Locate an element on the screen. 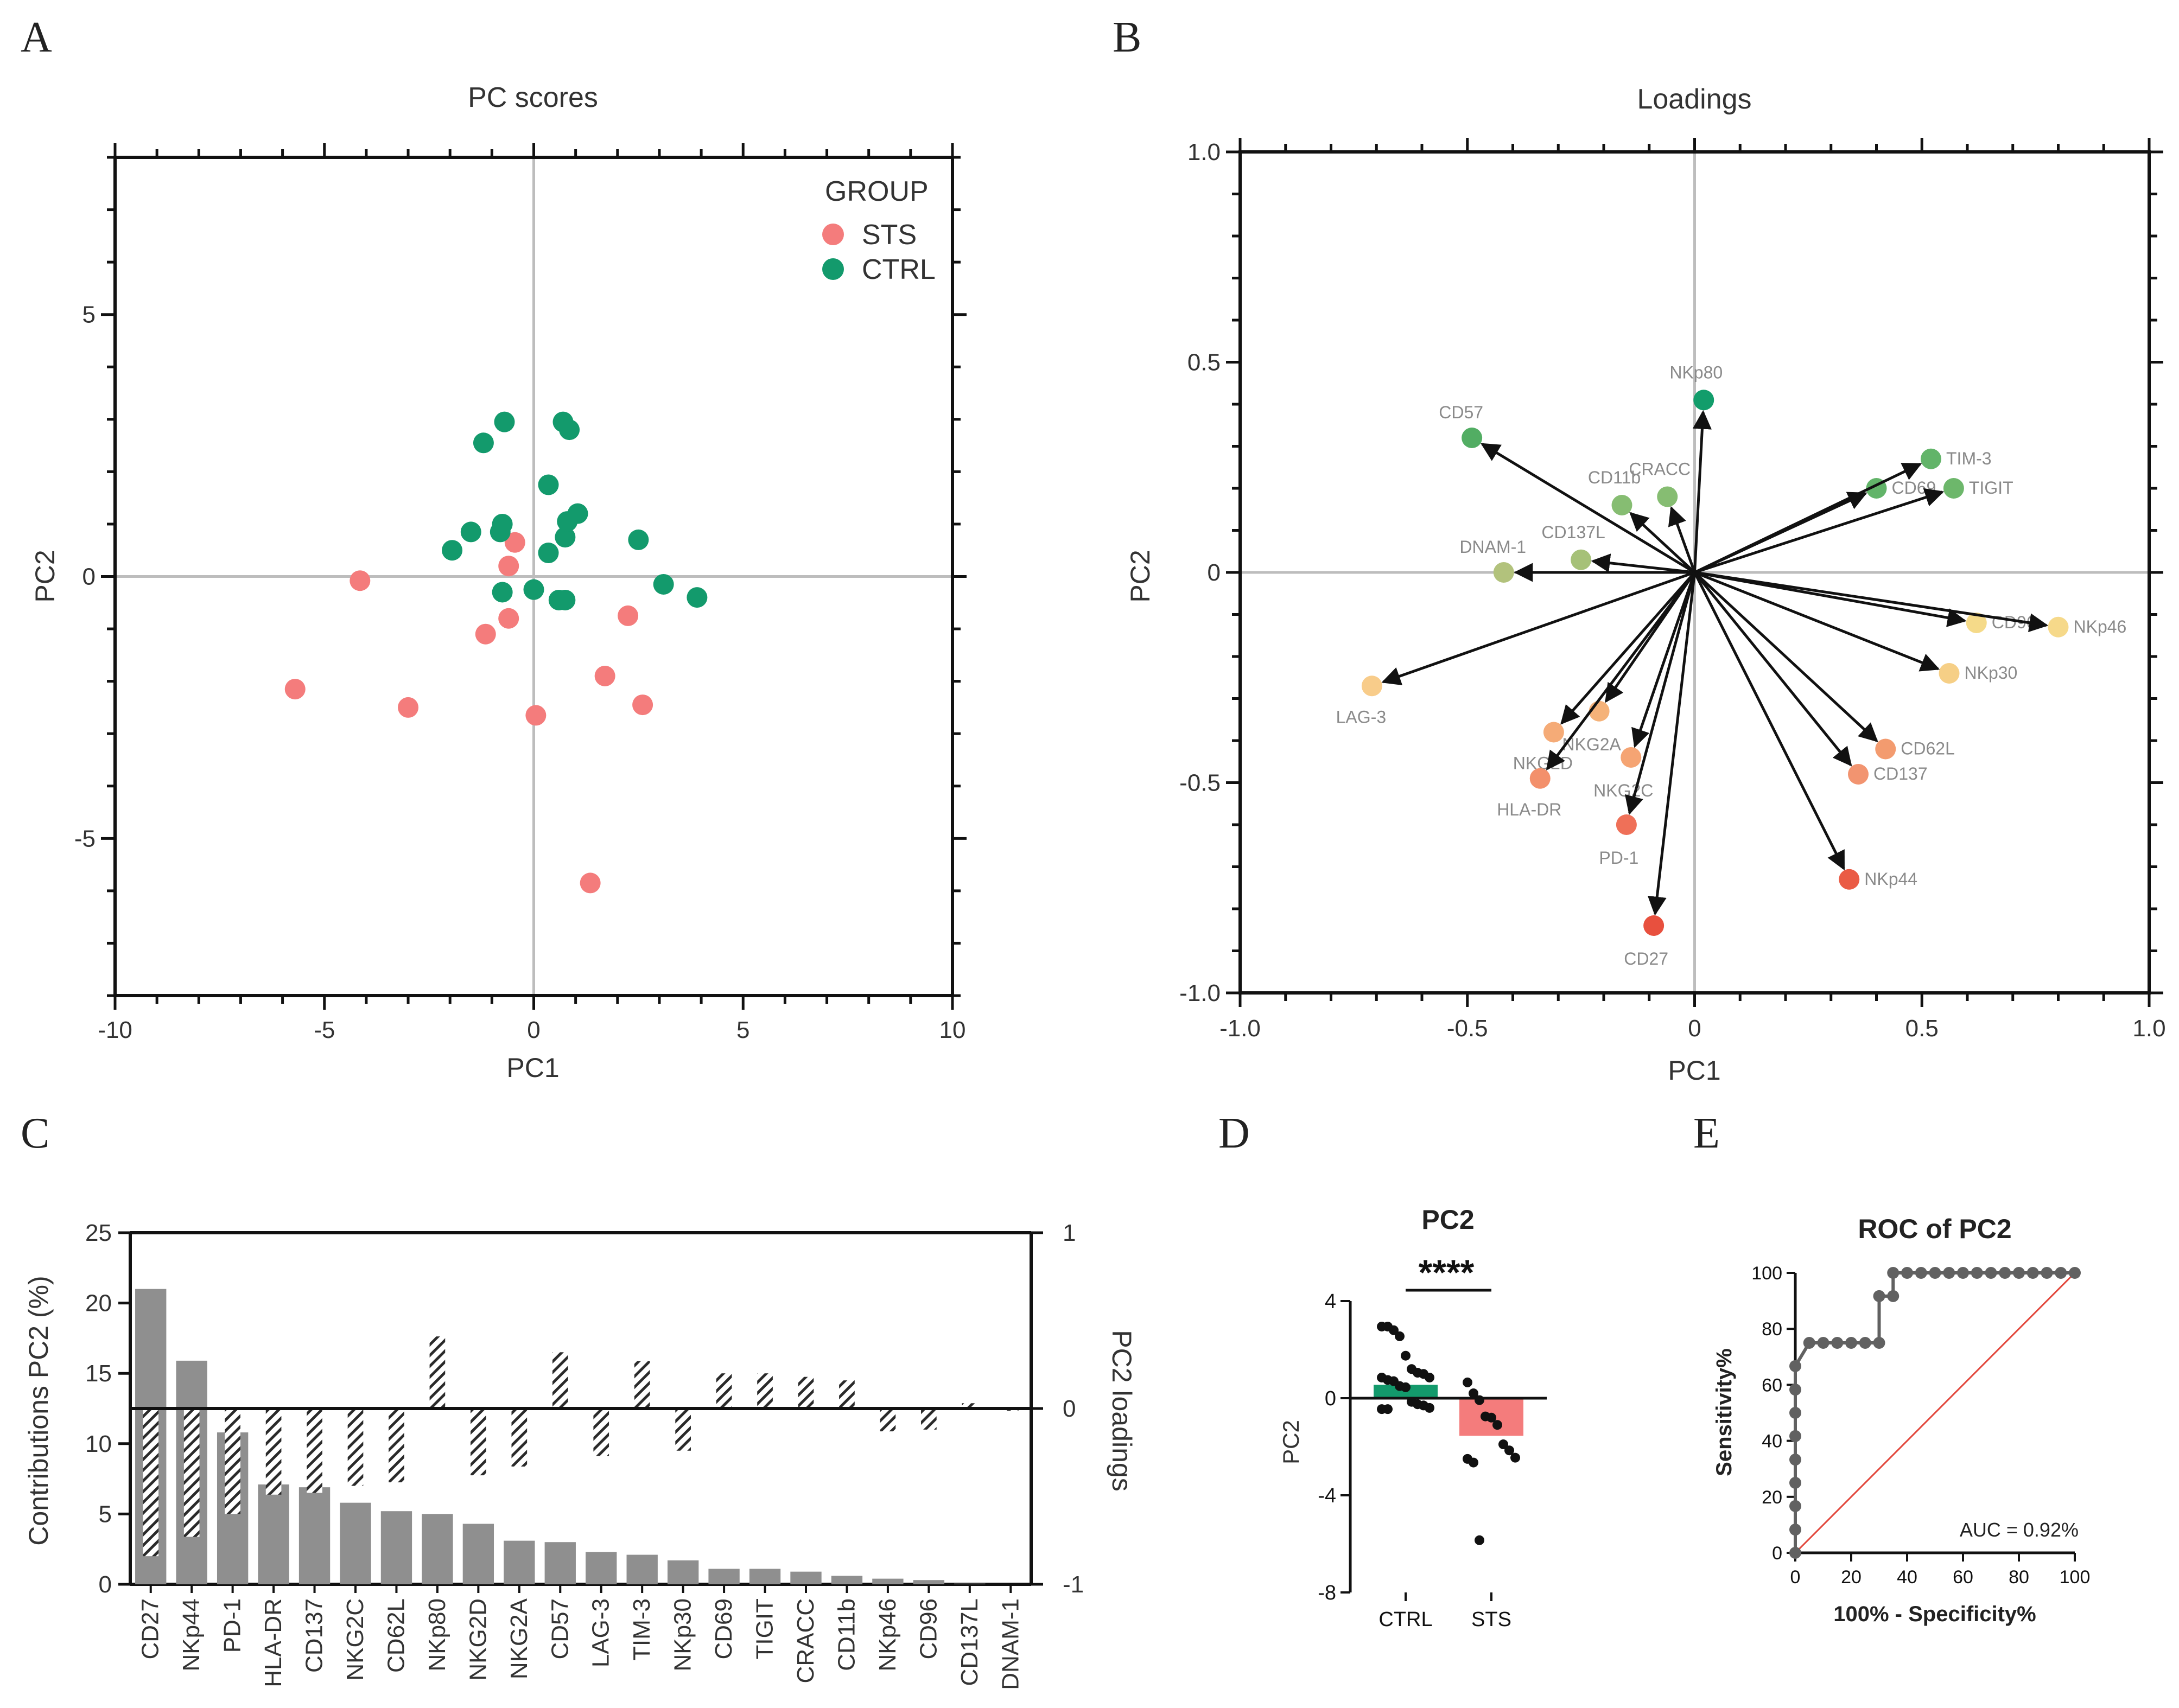 The image size is (2179, 1708). x-category-label-sts: STS is located at coordinates (1491, 1619).